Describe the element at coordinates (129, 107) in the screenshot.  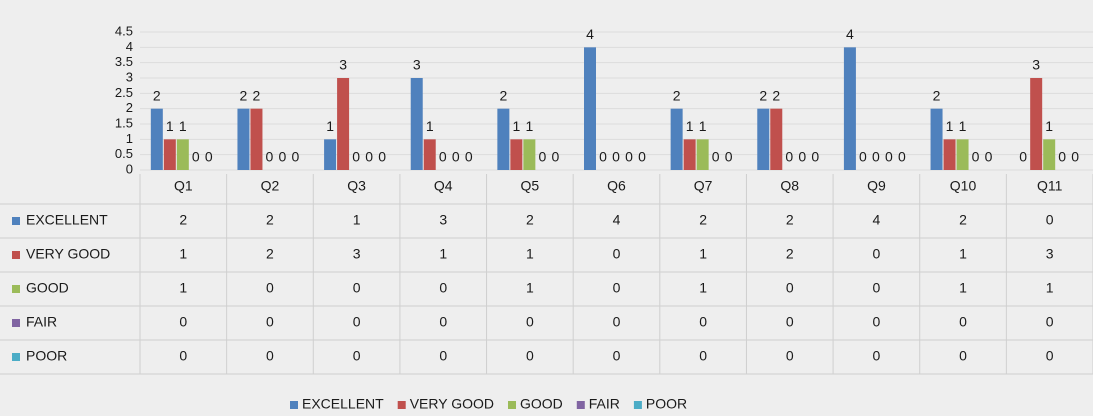
I see `y-tick-label: 2` at that location.